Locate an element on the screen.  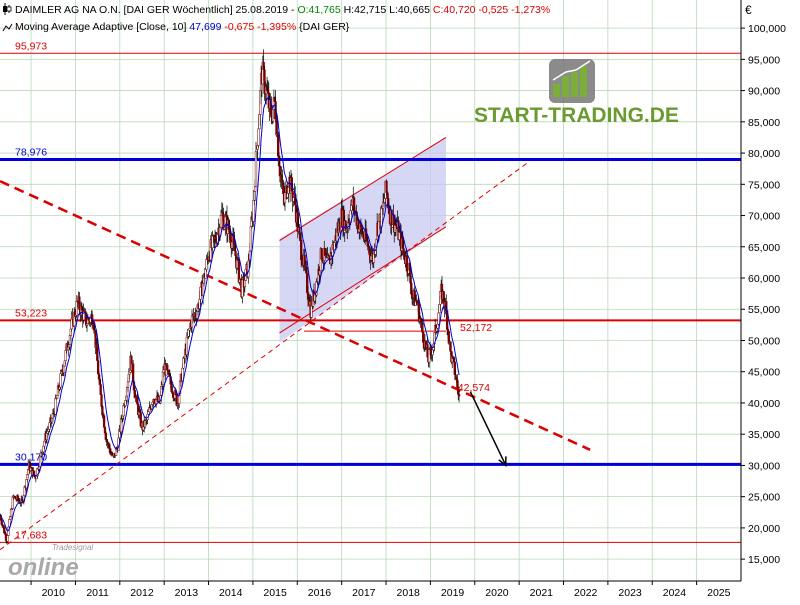
x-tick-label: 2012 is located at coordinates (142, 593).